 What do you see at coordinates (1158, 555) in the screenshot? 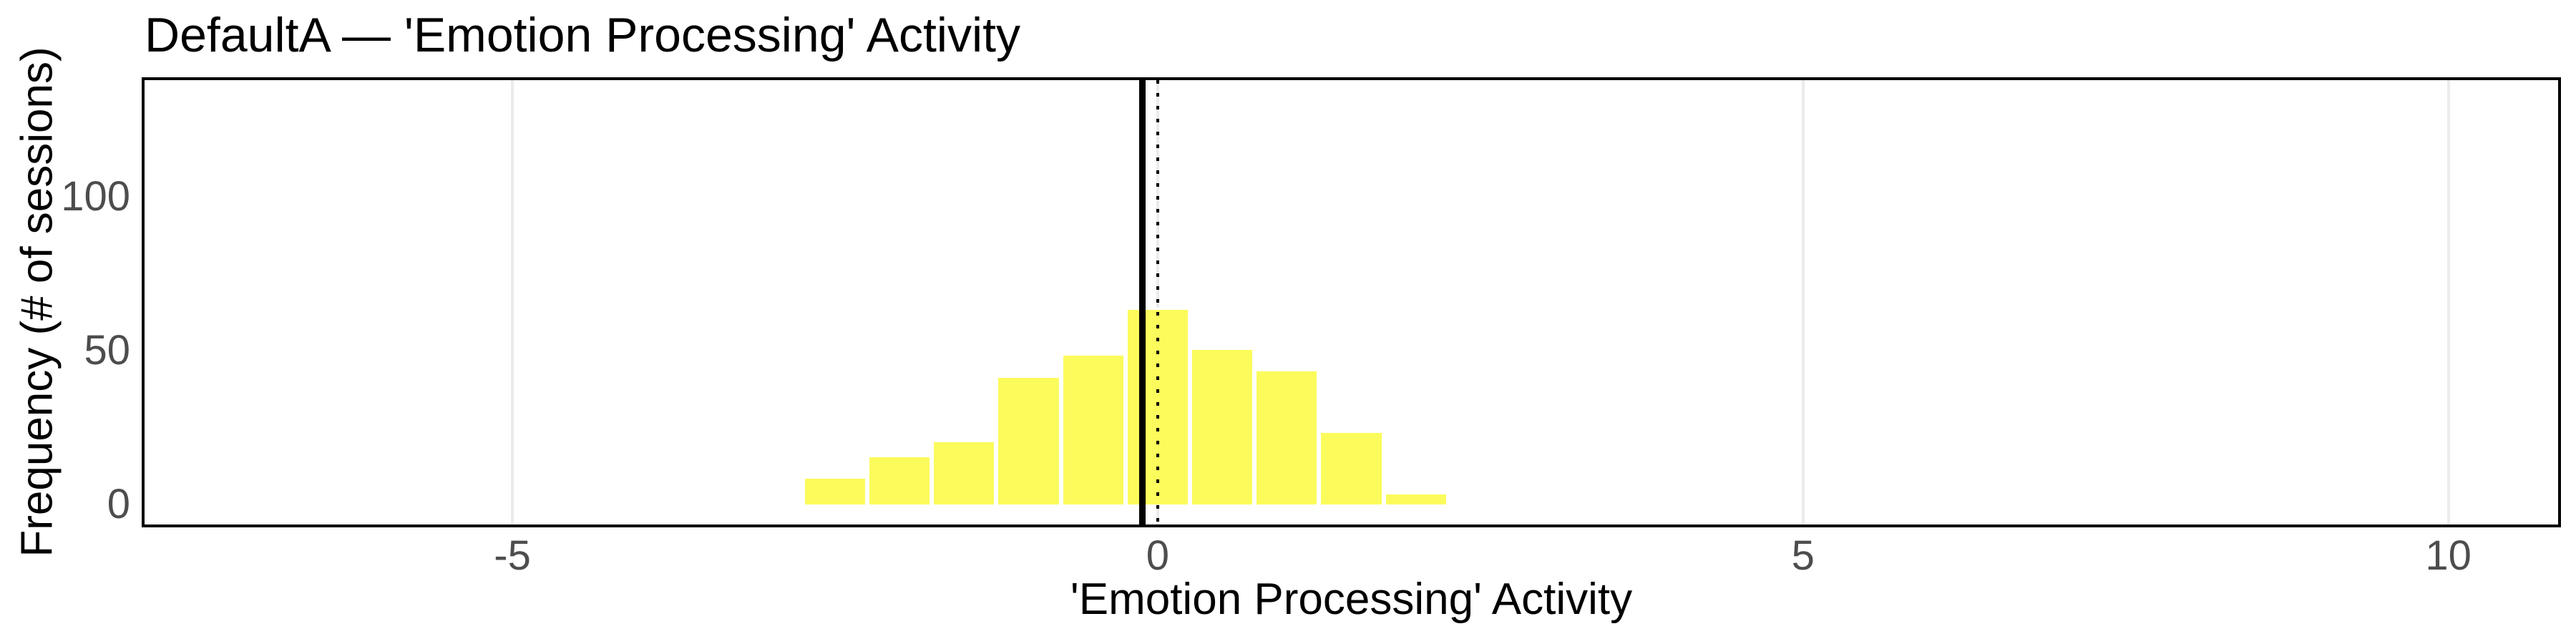
I see `x-tick-label: 0` at bounding box center [1158, 555].